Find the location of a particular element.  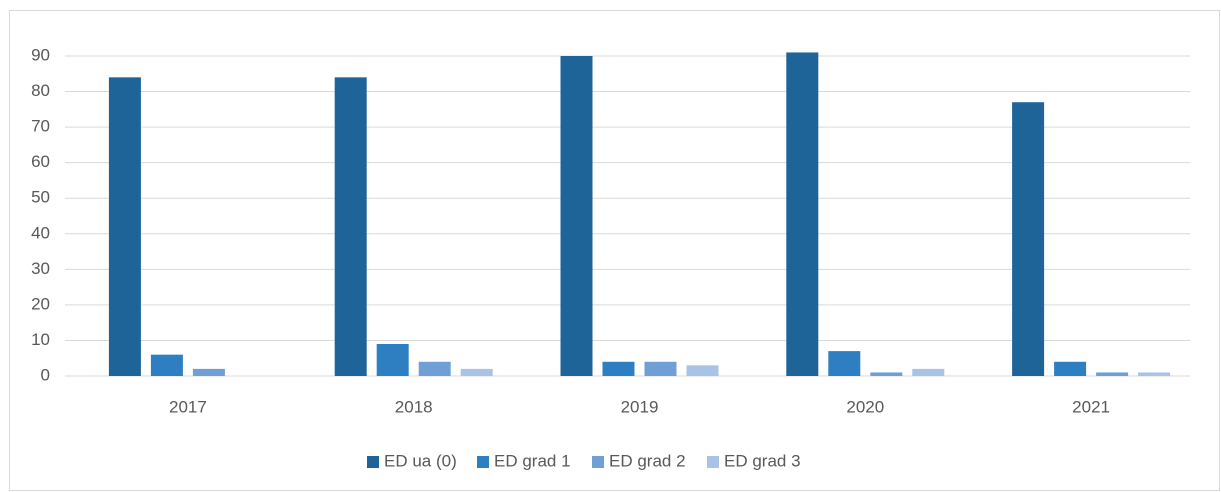

legend-label: ED ua (0) is located at coordinates (420, 460).